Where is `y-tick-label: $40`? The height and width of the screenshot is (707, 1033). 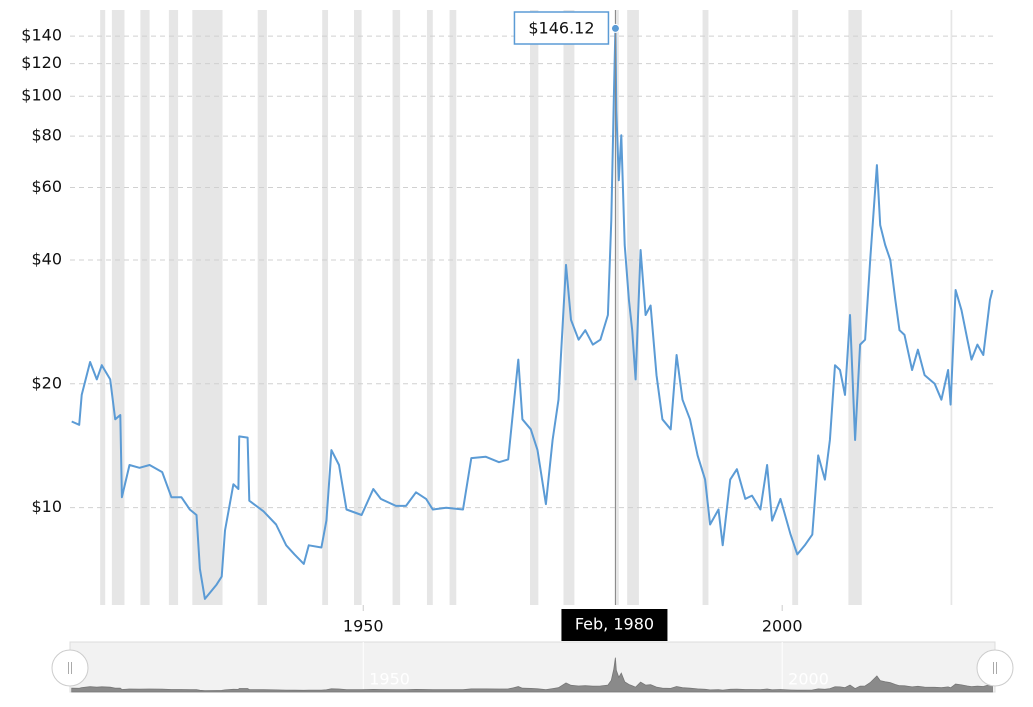 y-tick-label: $40 is located at coordinates (46, 258).